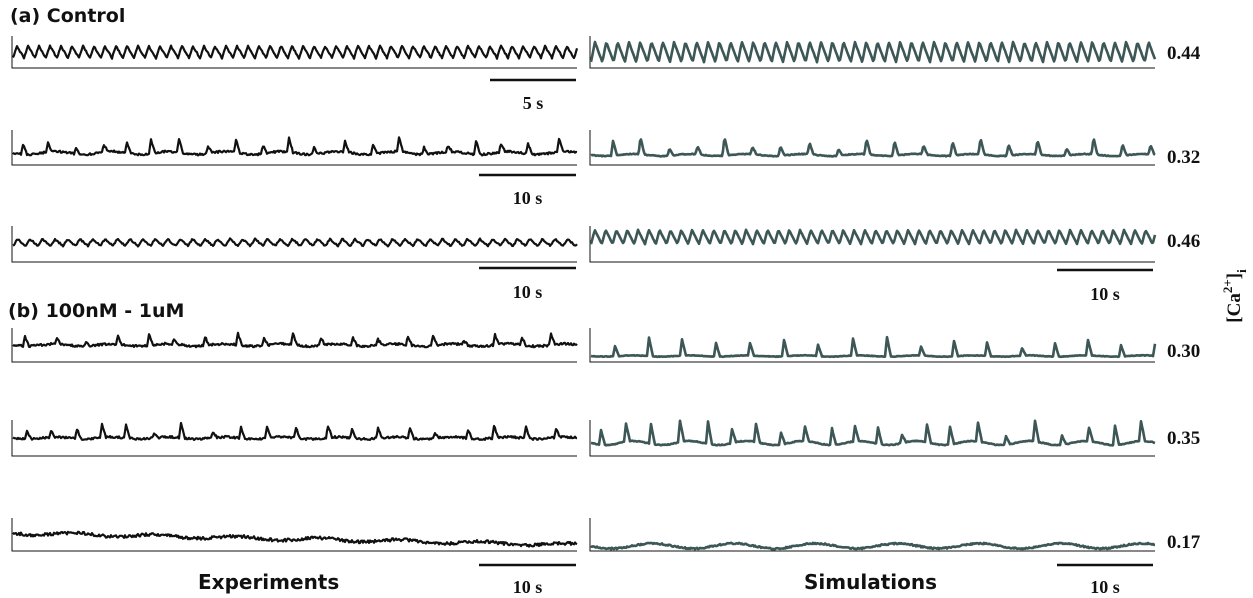  What do you see at coordinates (1184, 542) in the screenshot?
I see `amplitude-value: 0.17` at bounding box center [1184, 542].